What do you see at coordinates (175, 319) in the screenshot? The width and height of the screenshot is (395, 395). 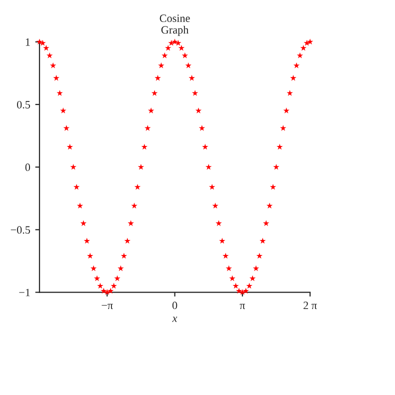 I see `x-axis-title: x` at bounding box center [175, 319].